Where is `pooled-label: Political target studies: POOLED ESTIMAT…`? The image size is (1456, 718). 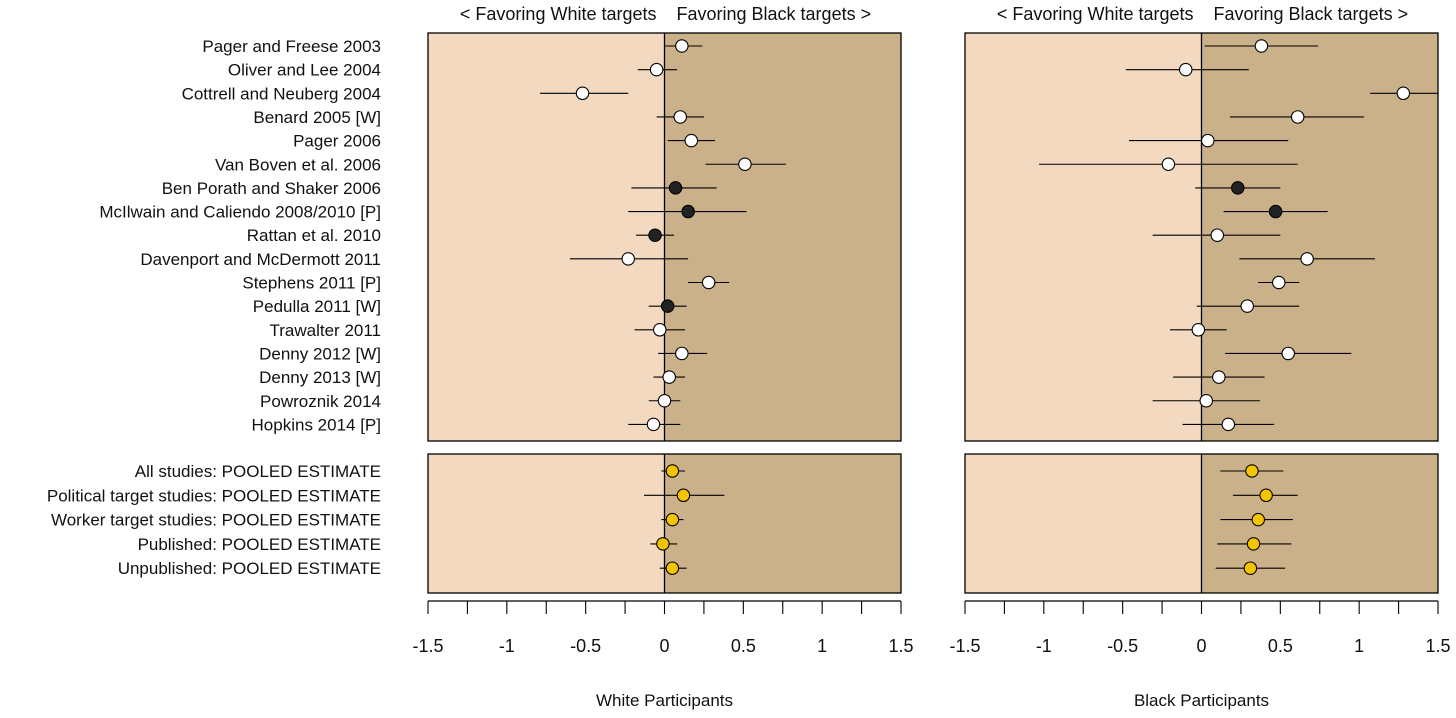
pooled-label: Political target studies: POOLED ESTIMAT… is located at coordinates (214, 495).